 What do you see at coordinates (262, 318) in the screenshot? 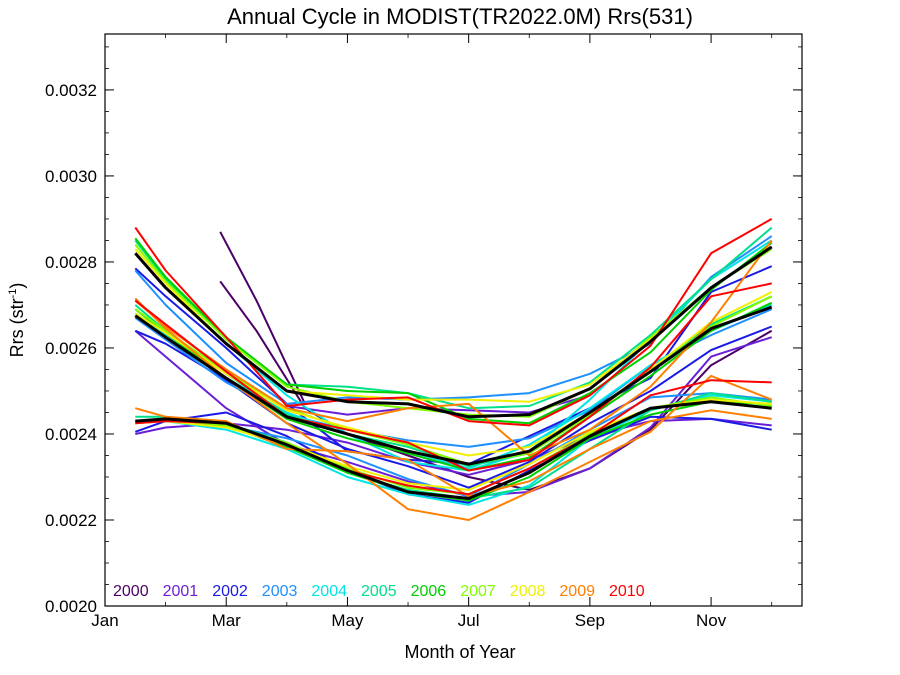
I see `series-line-2000` at bounding box center [262, 318].